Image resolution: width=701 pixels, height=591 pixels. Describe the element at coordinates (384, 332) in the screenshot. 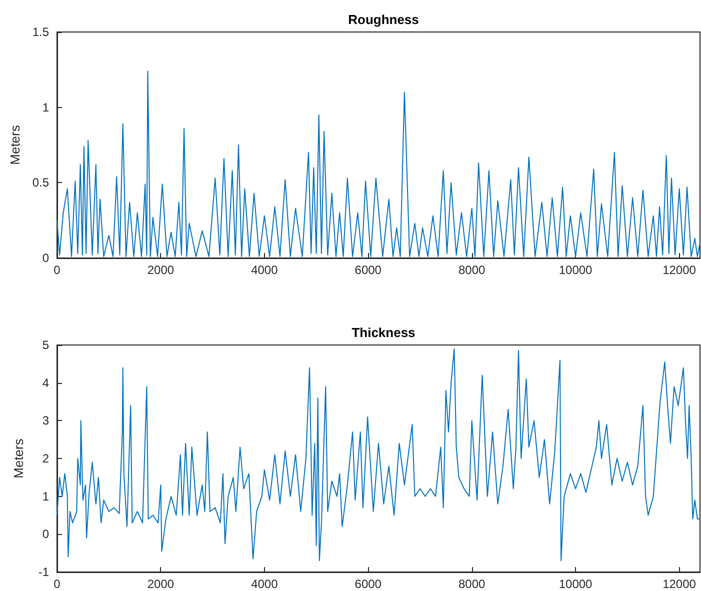

I see `chart-title: Thickness` at that location.